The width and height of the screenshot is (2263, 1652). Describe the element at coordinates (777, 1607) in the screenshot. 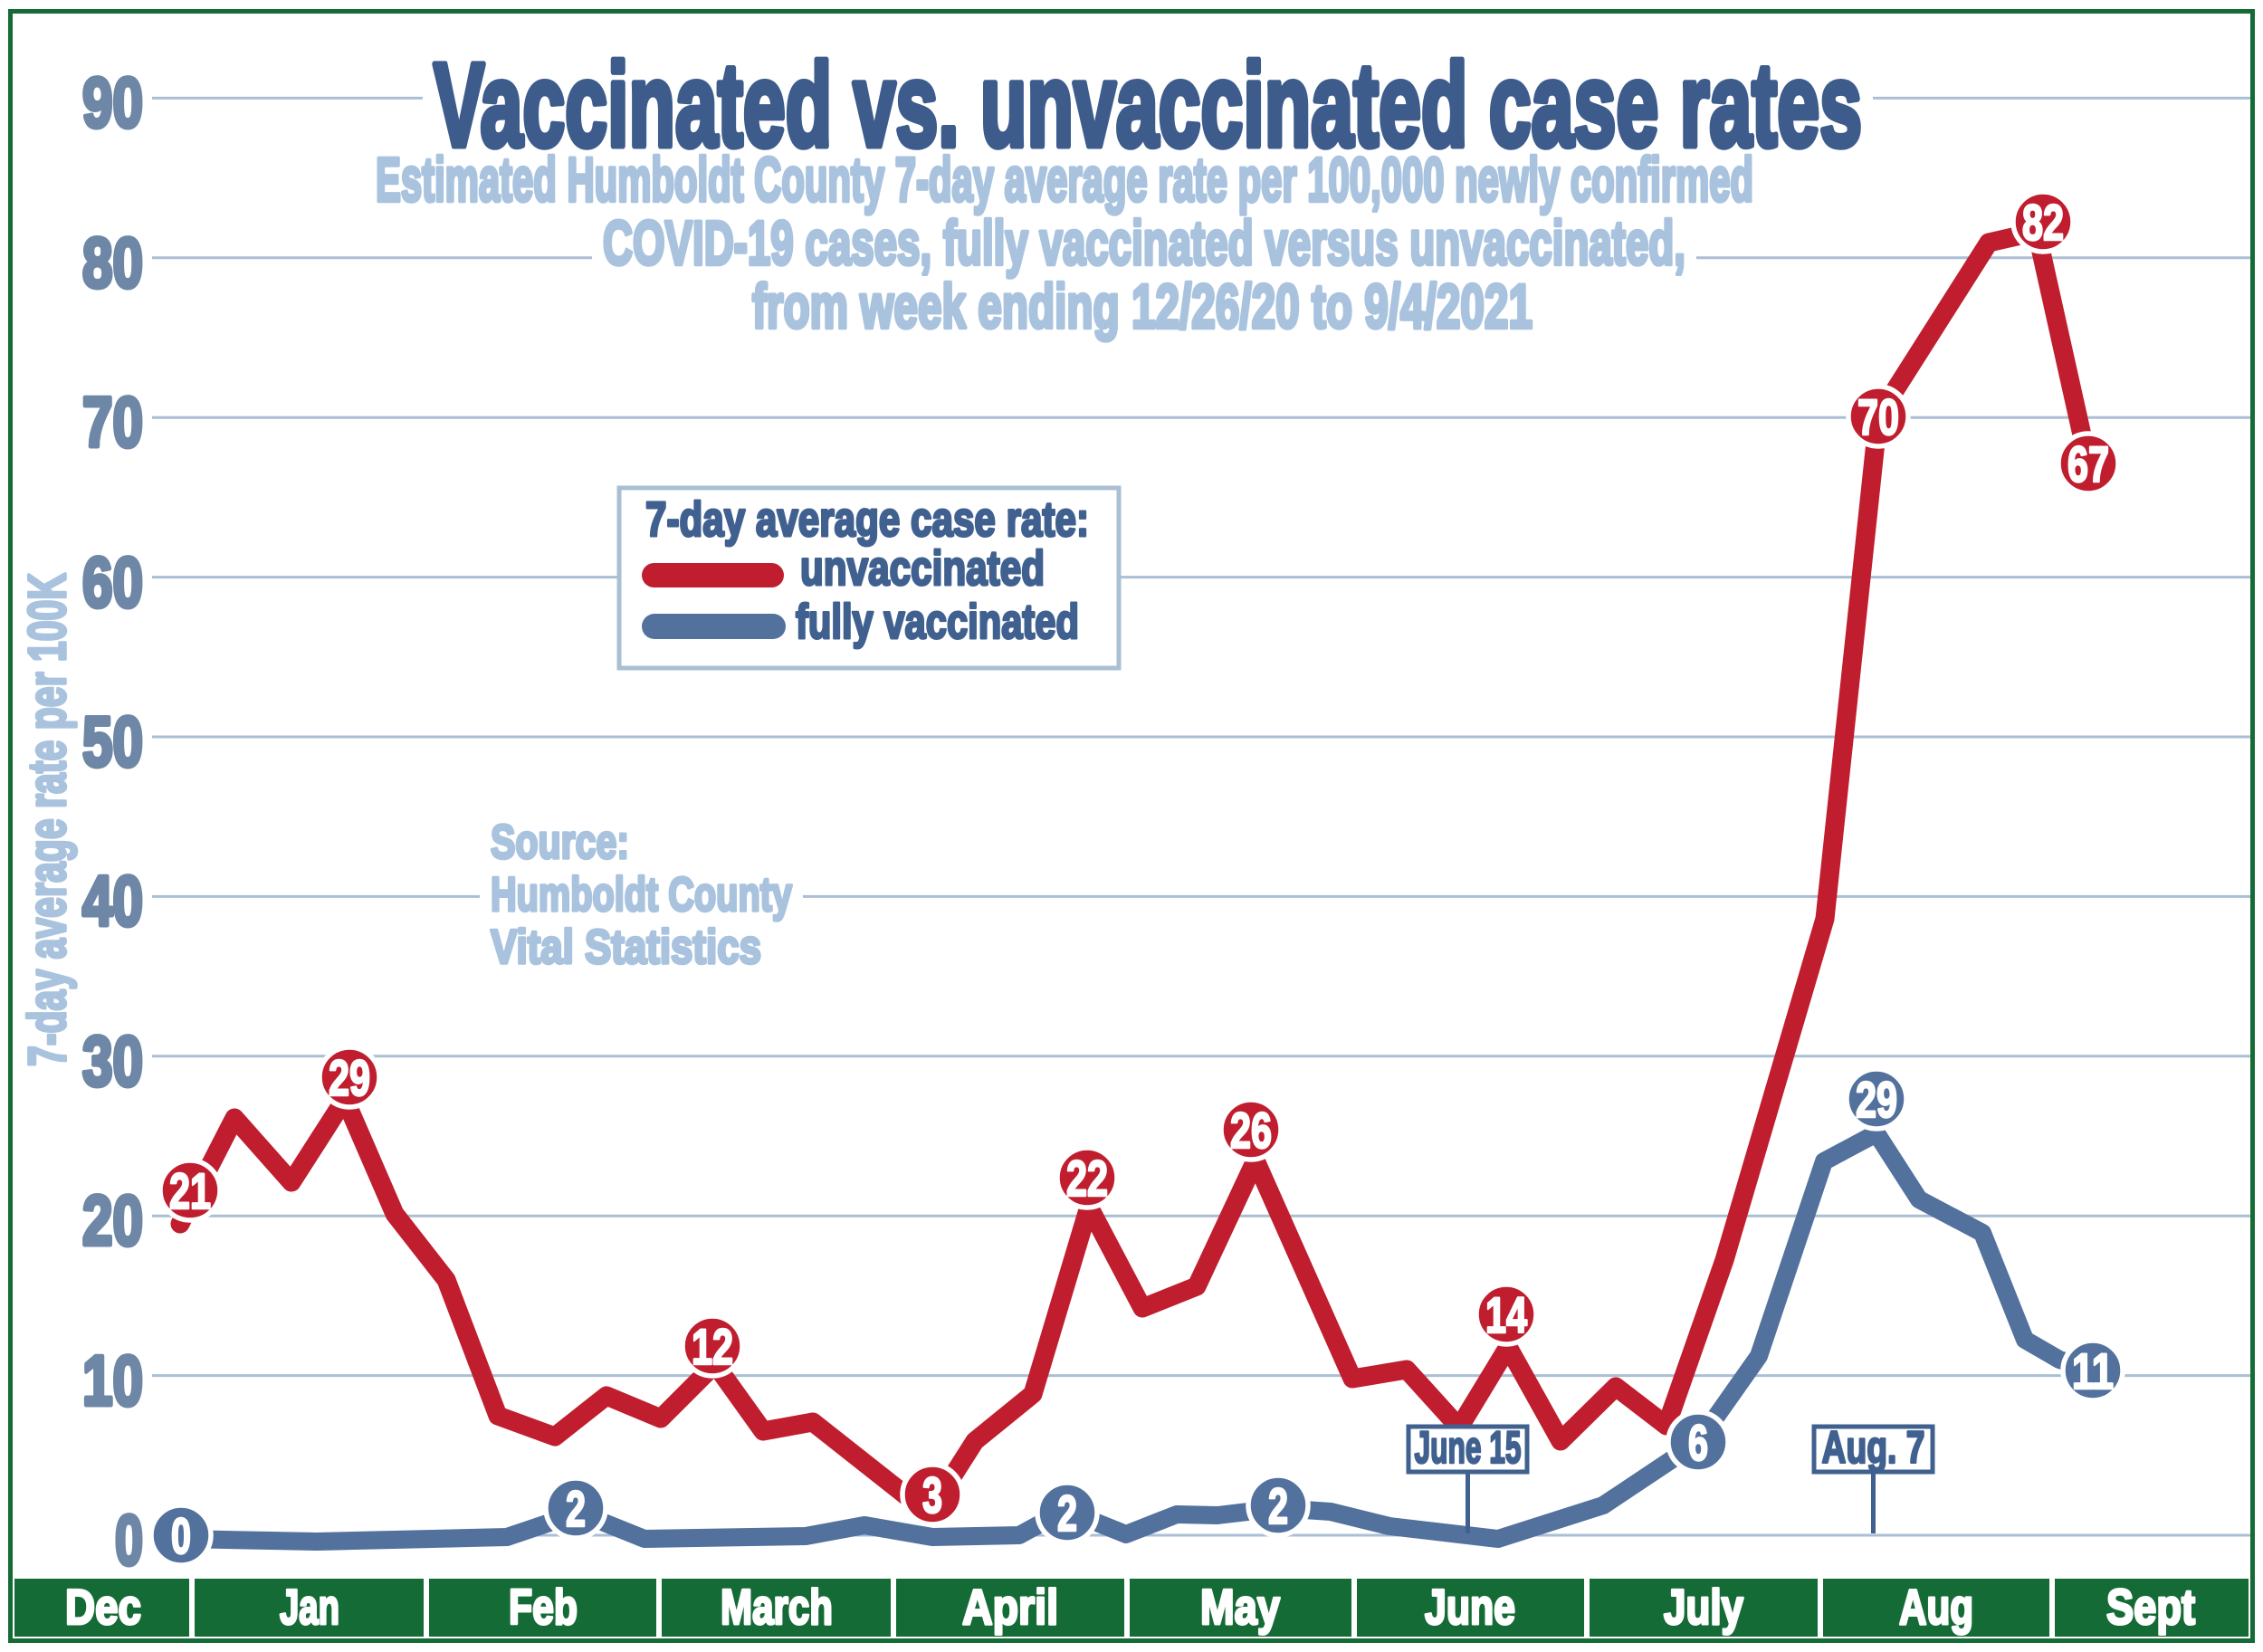

I see `svg-text: March` at that location.